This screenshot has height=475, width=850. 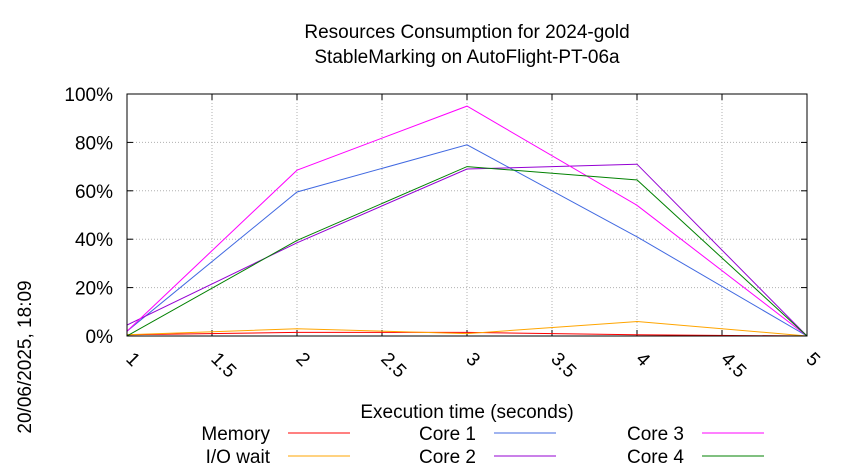 I want to click on legend-label-memory: Memory, so click(x=235, y=434).